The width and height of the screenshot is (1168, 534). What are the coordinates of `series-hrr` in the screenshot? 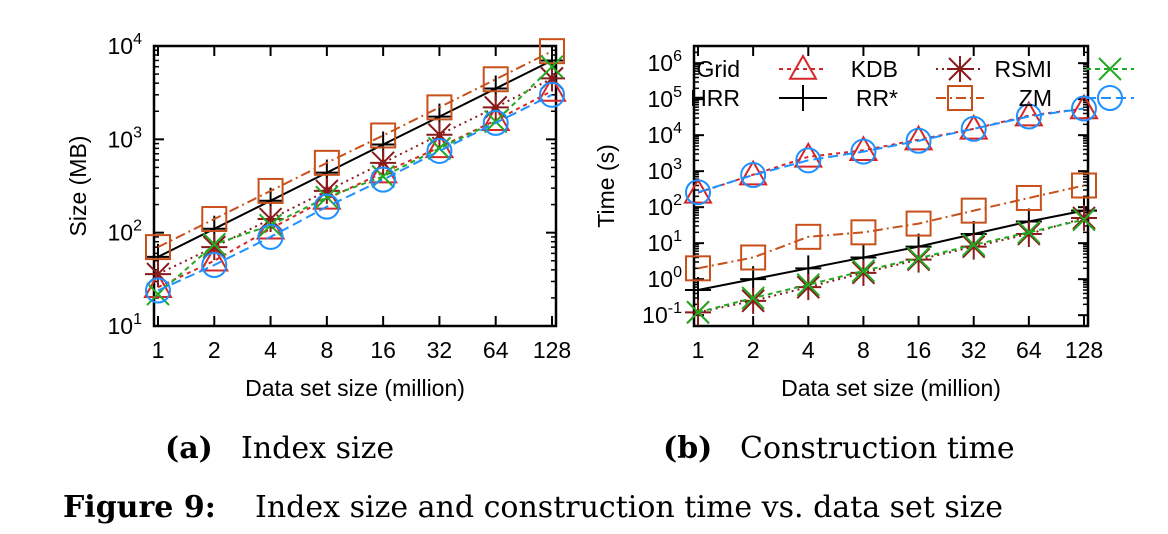 It's located at (891, 250).